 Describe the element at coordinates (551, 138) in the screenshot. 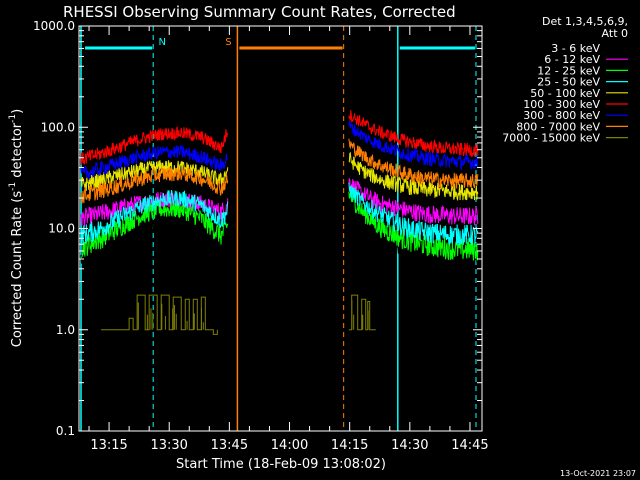

I see `legend-entry-label: 7000 - 15000 keV` at that location.